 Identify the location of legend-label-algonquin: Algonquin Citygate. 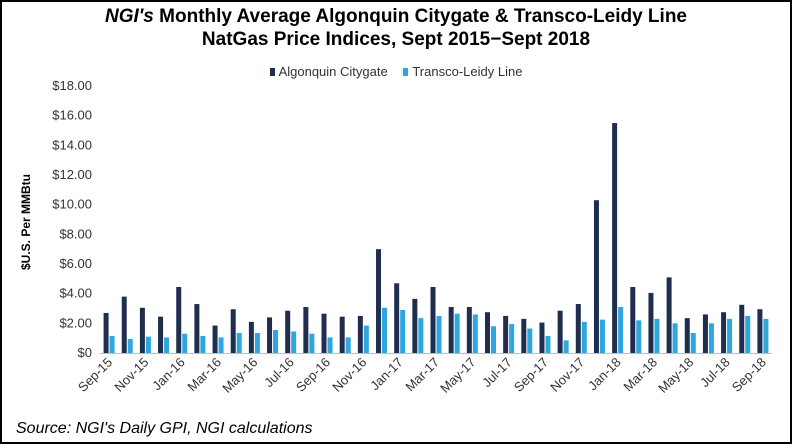
(333, 71).